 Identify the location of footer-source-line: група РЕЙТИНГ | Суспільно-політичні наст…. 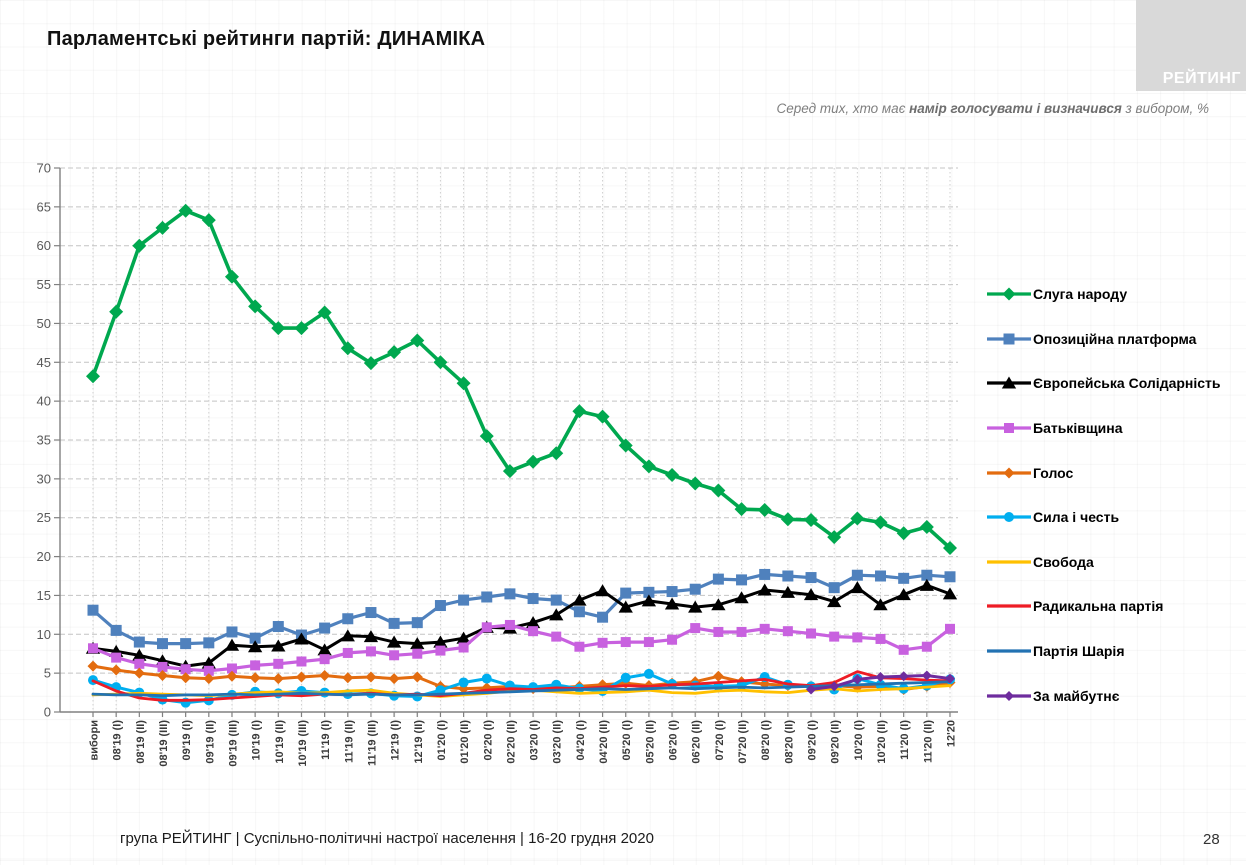
(387, 838).